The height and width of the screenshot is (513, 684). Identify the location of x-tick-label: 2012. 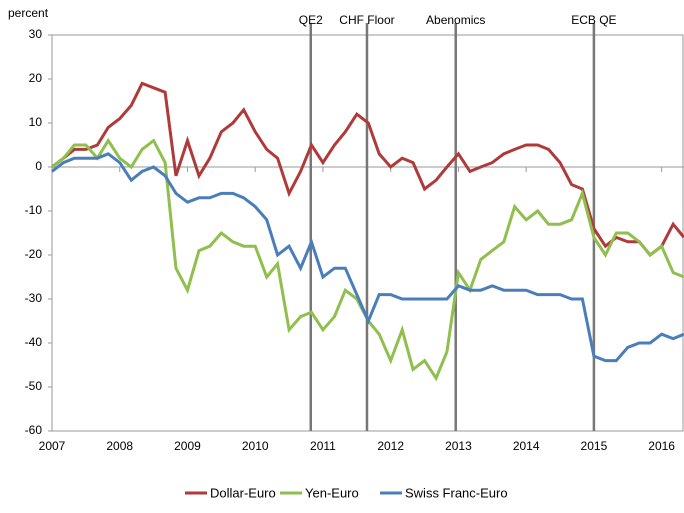
(390, 446).